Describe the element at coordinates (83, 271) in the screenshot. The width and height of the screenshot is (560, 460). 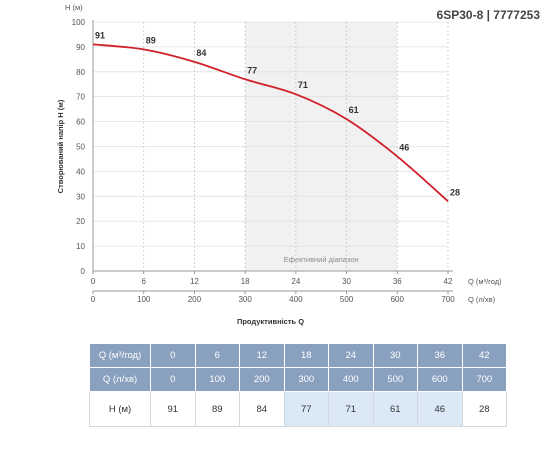
I see `y-tick-label: 0` at that location.